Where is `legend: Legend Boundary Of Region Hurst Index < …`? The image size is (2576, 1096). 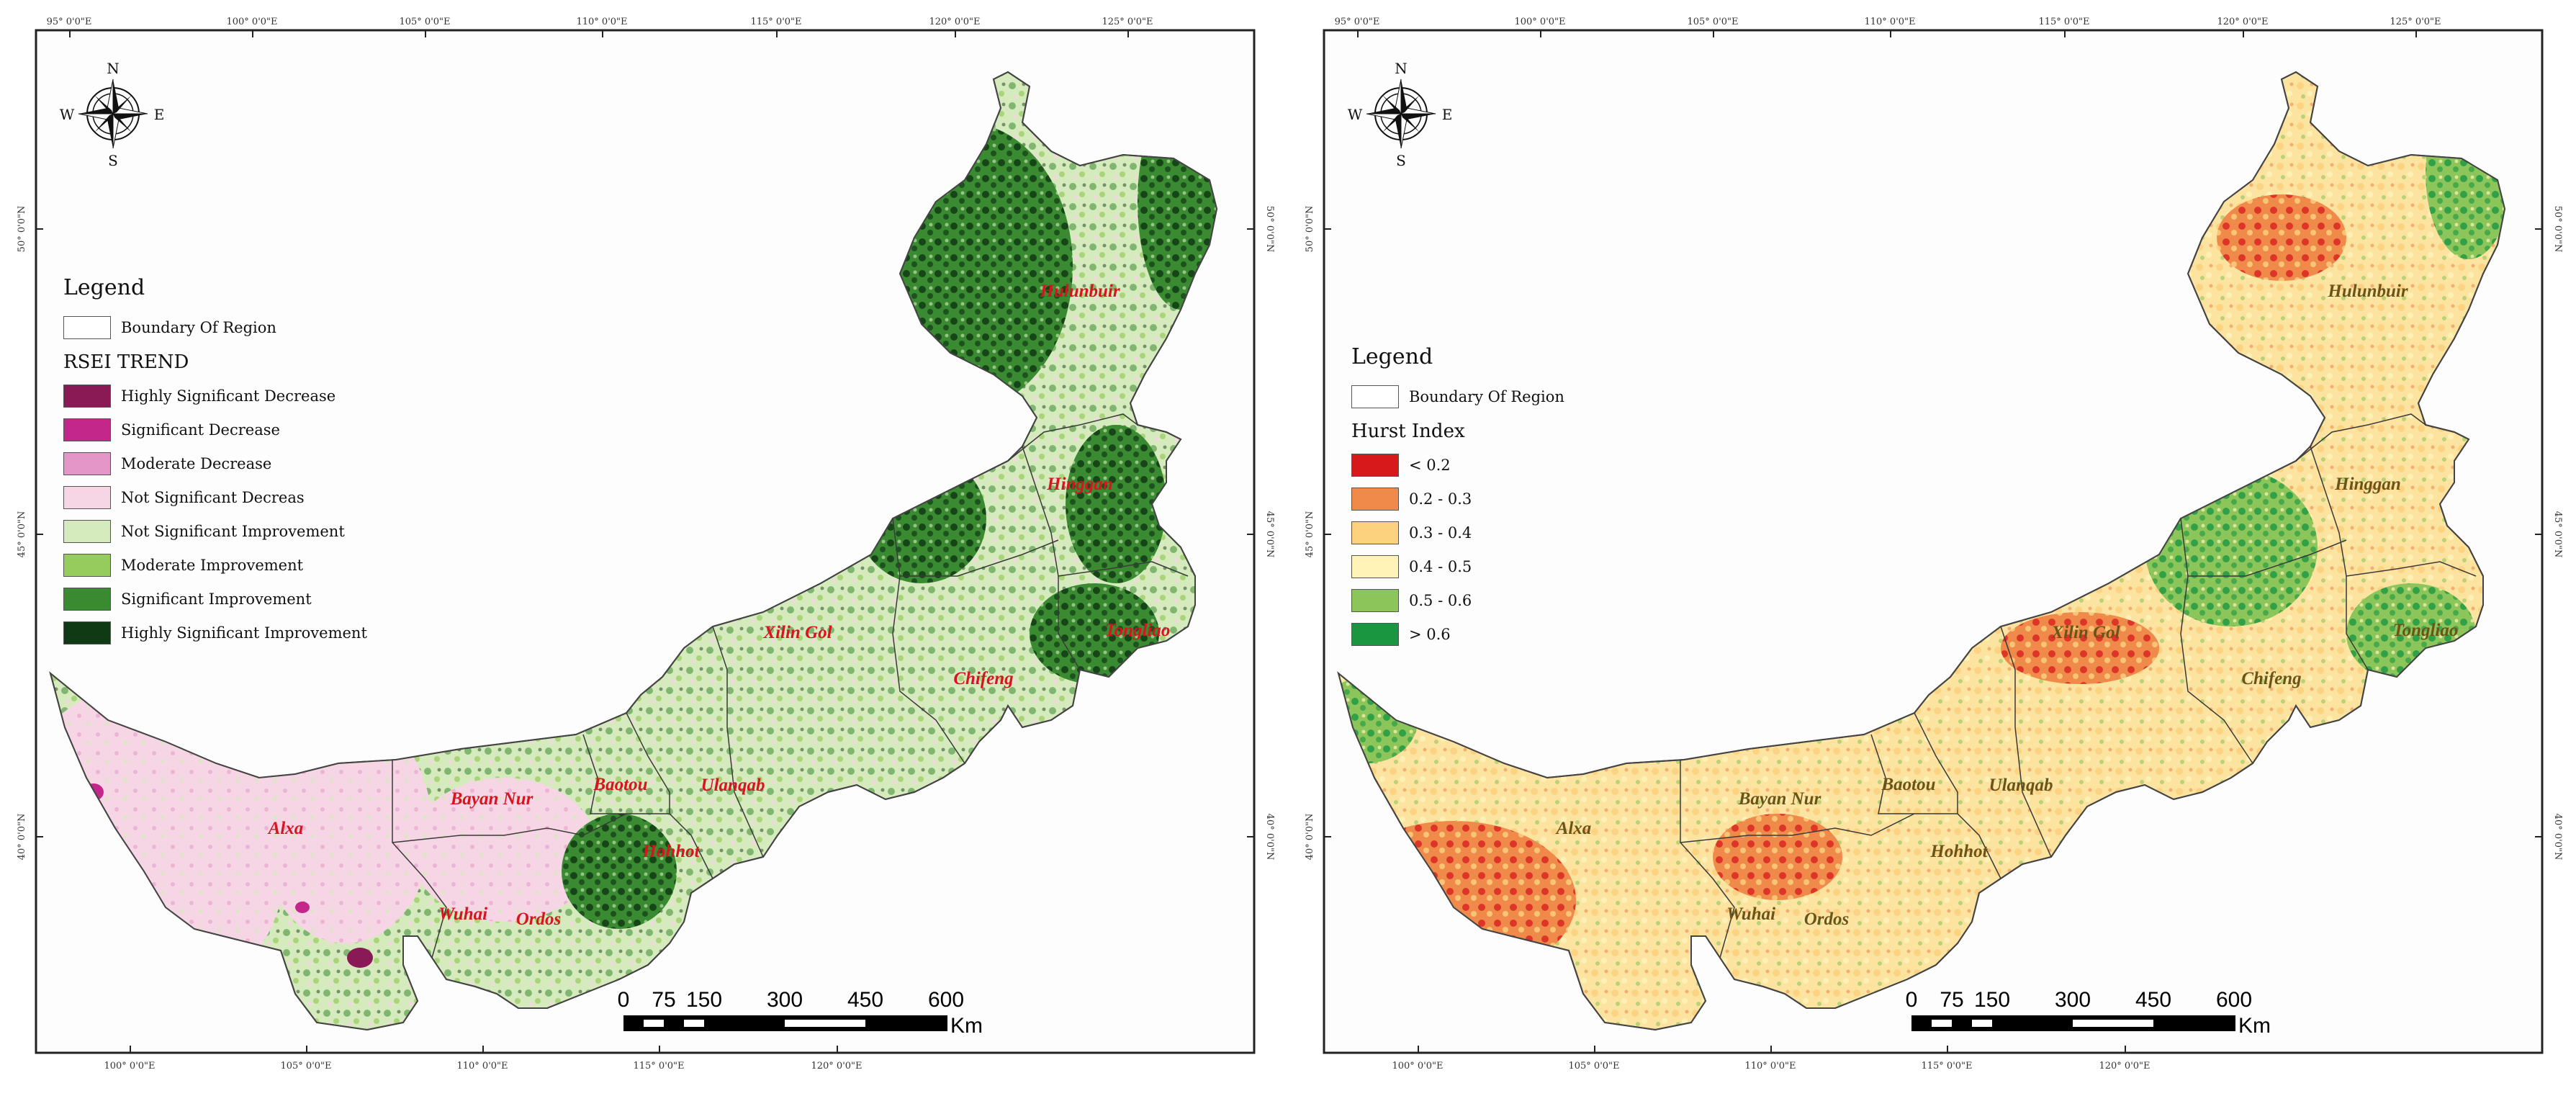
legend: Legend Boundary Of Region Hurst Index < … is located at coordinates (1457, 497).